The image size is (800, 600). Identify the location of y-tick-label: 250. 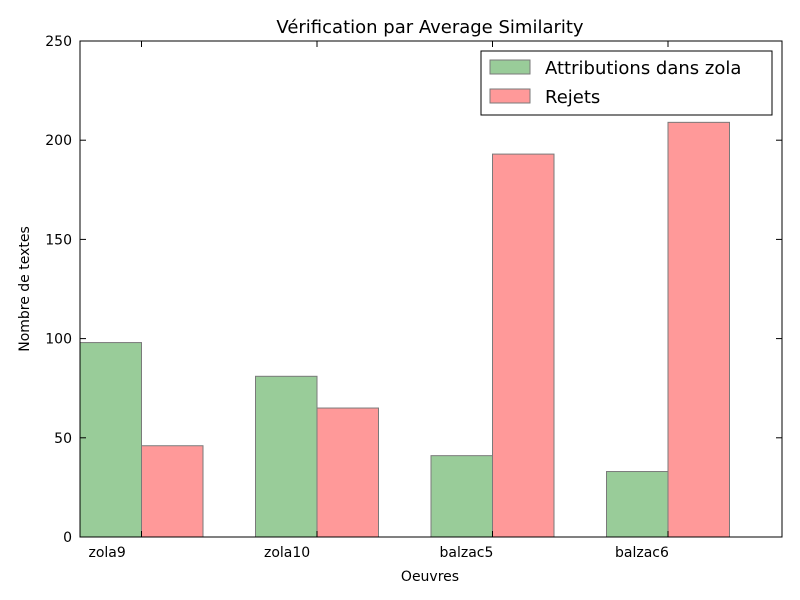
(58, 42).